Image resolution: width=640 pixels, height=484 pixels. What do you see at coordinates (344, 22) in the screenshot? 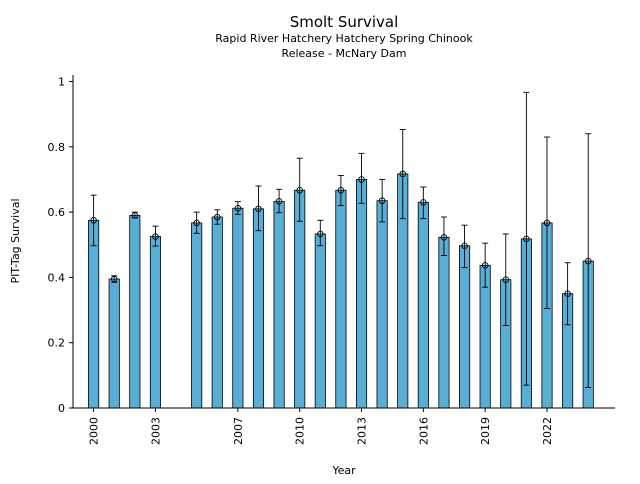
I see `chart-title: Smolt Survival` at bounding box center [344, 22].